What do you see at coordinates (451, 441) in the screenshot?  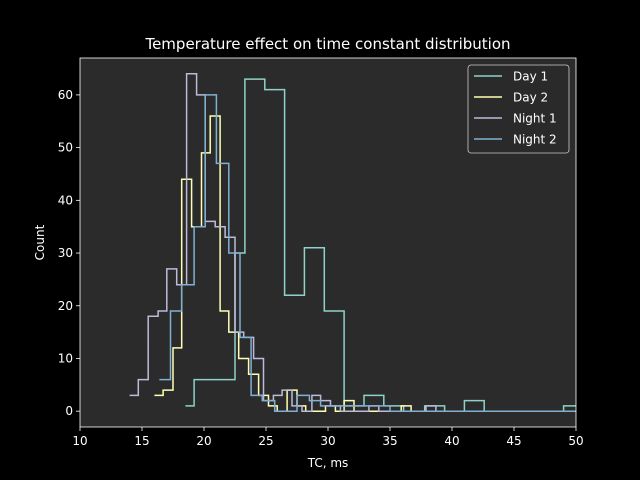 I see `x-tick-label: 40` at bounding box center [451, 441].